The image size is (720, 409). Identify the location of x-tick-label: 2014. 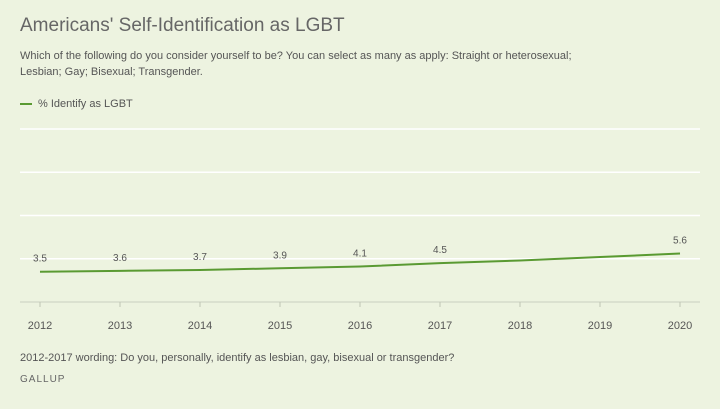
(200, 326).